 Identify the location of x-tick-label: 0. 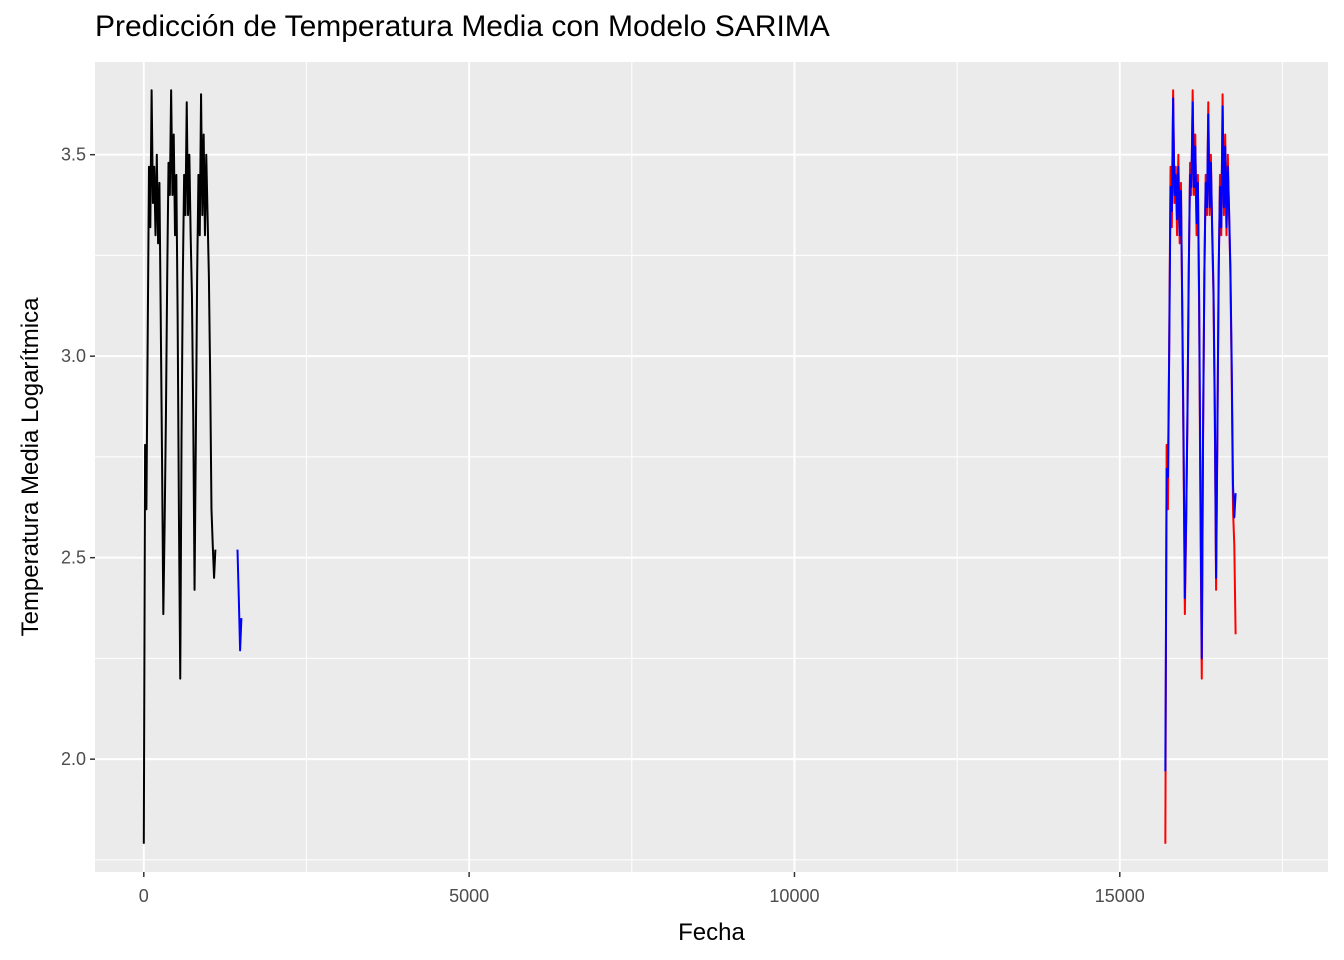
(144, 896).